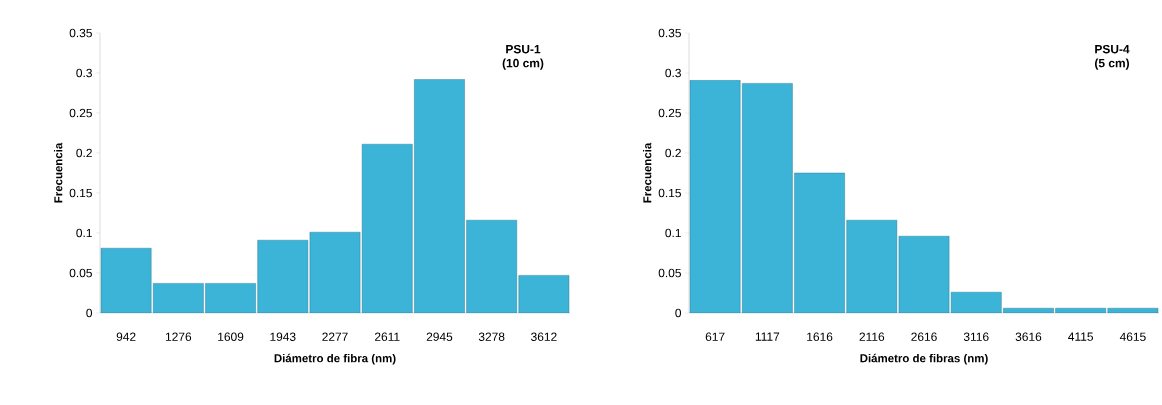 This screenshot has height=405, width=1162. Describe the element at coordinates (439, 336) in the screenshot. I see `x-tick-label: 2945` at that location.